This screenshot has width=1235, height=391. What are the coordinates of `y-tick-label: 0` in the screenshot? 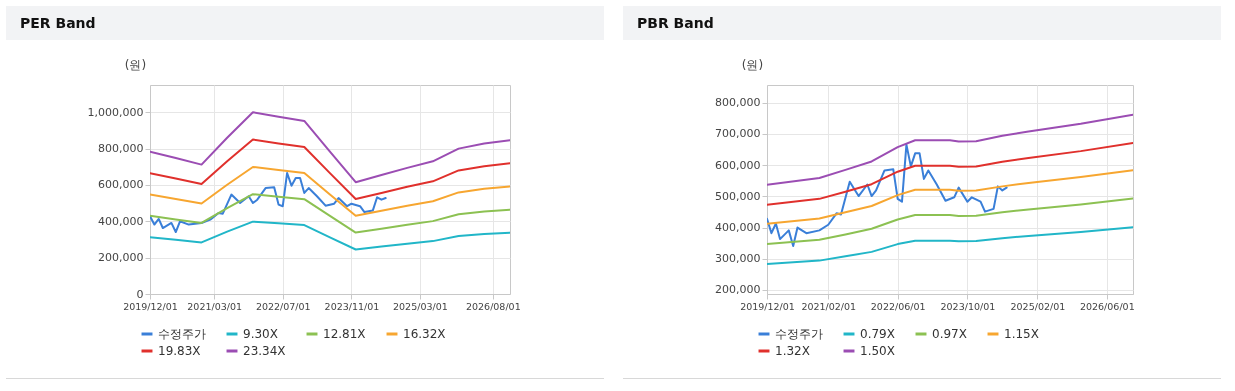 It's located at (140, 294).